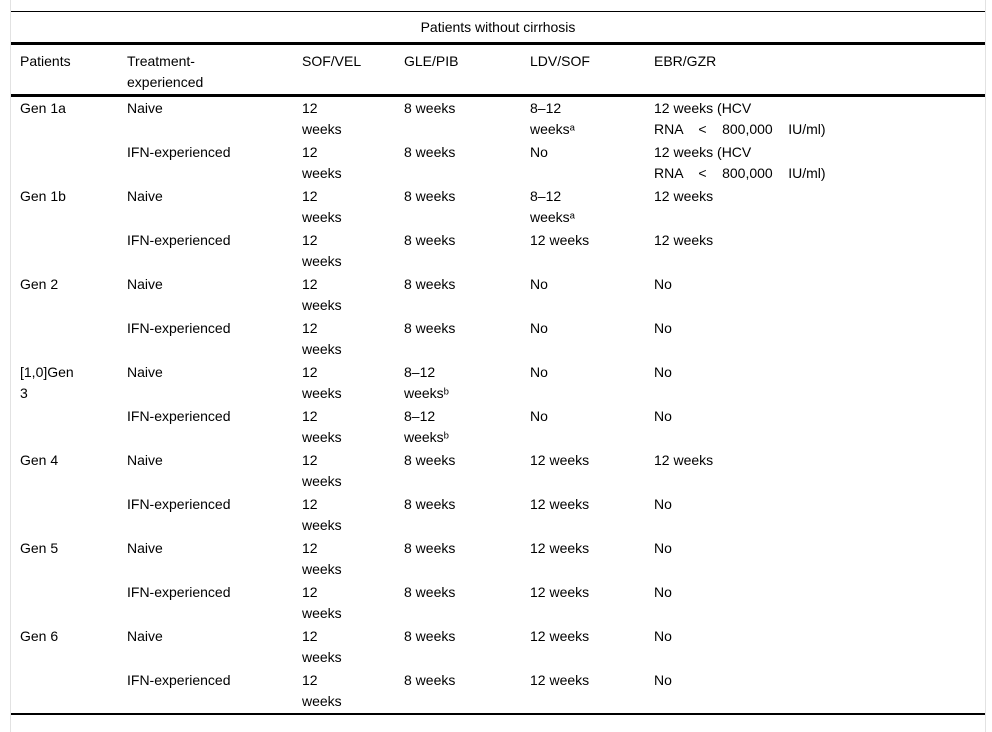 The image size is (992, 732). Describe the element at coordinates (498, 28) in the screenshot. I see `table-title: Patients without cirrhosis` at that location.